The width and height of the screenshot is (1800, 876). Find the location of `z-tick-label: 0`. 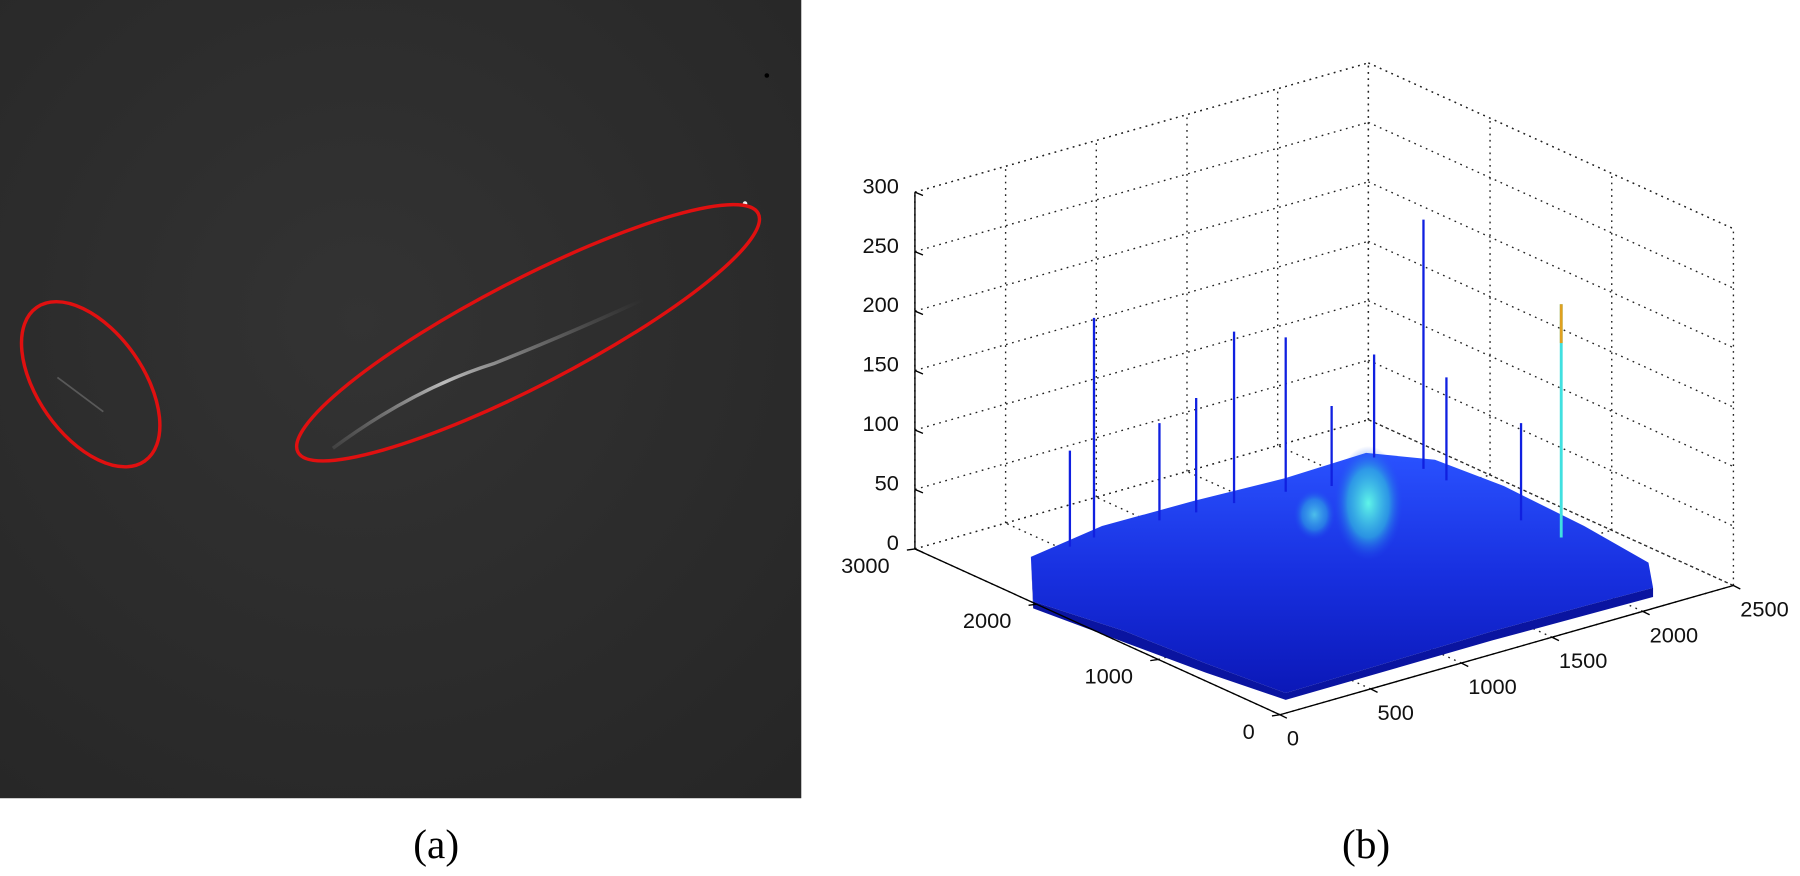

z-tick-label: 0 is located at coordinates (893, 542).